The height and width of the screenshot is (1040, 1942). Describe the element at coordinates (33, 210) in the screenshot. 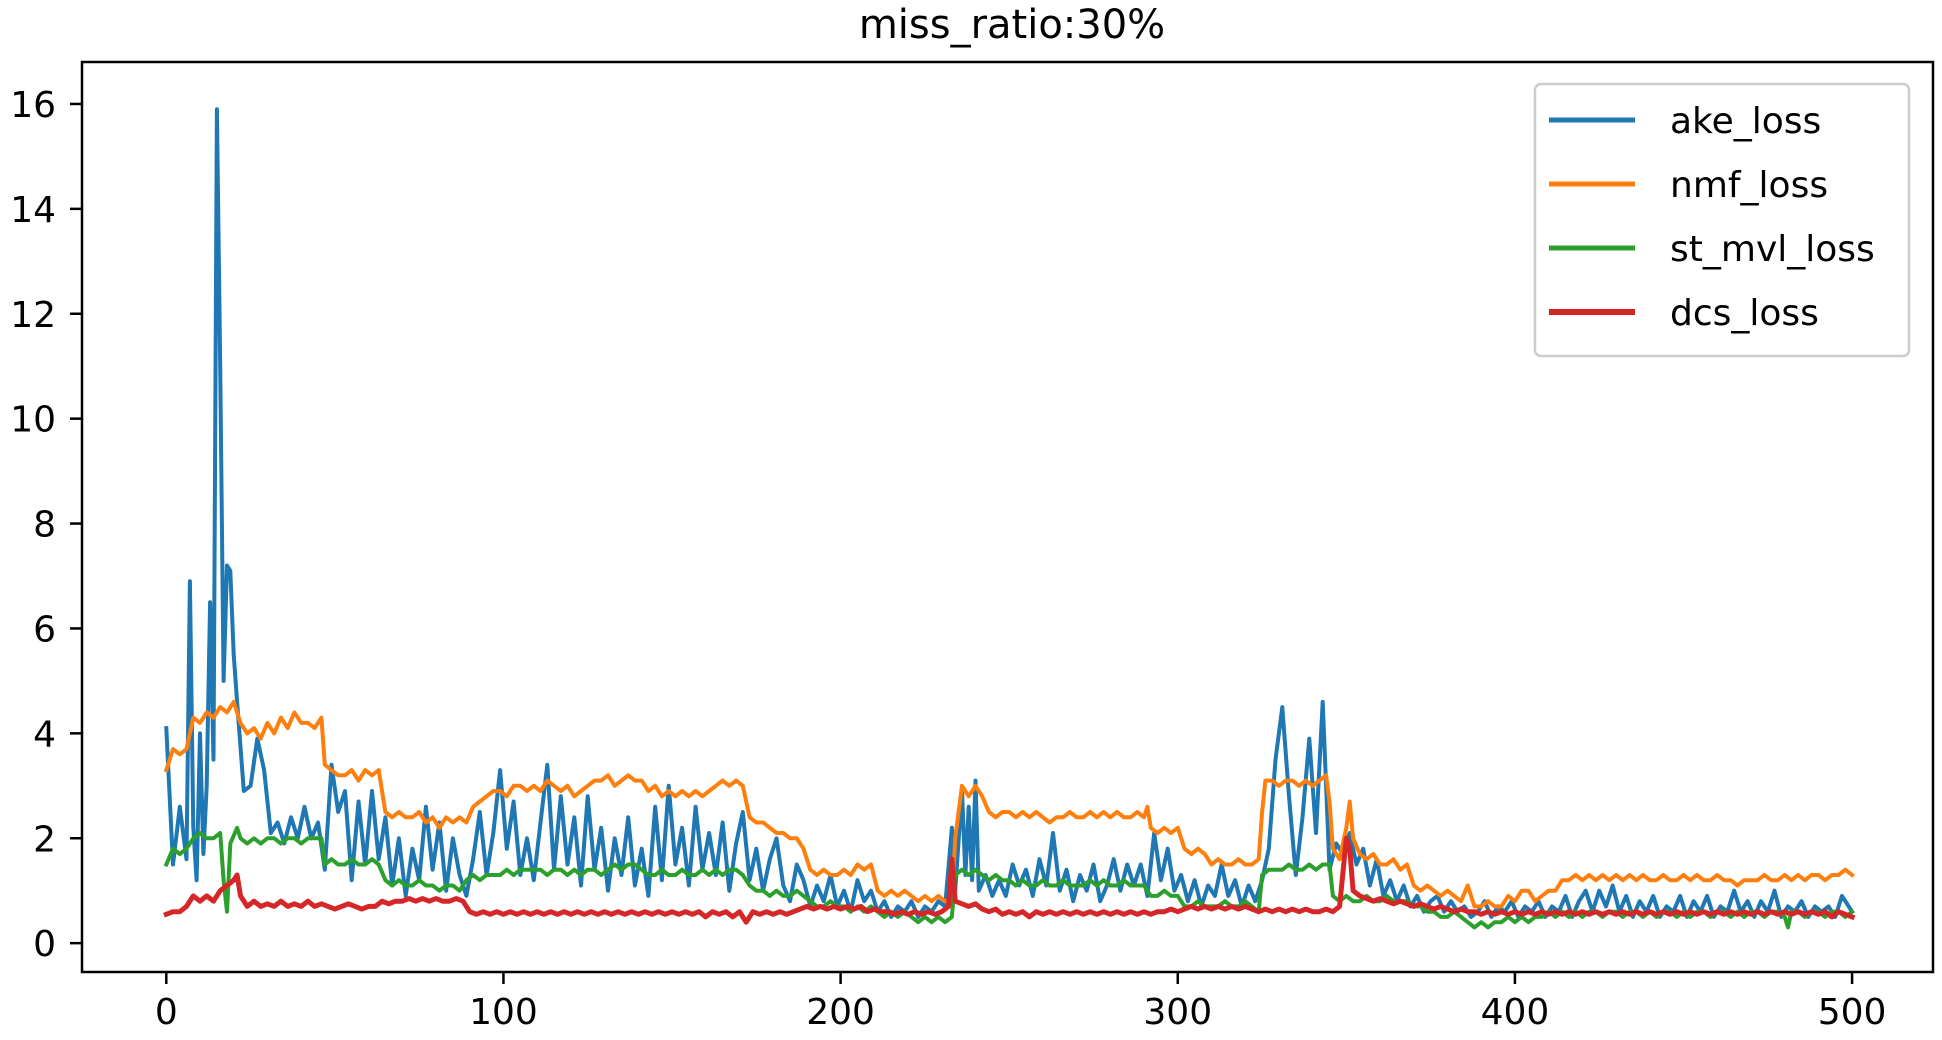

I see `y-tick-label: 14` at that location.